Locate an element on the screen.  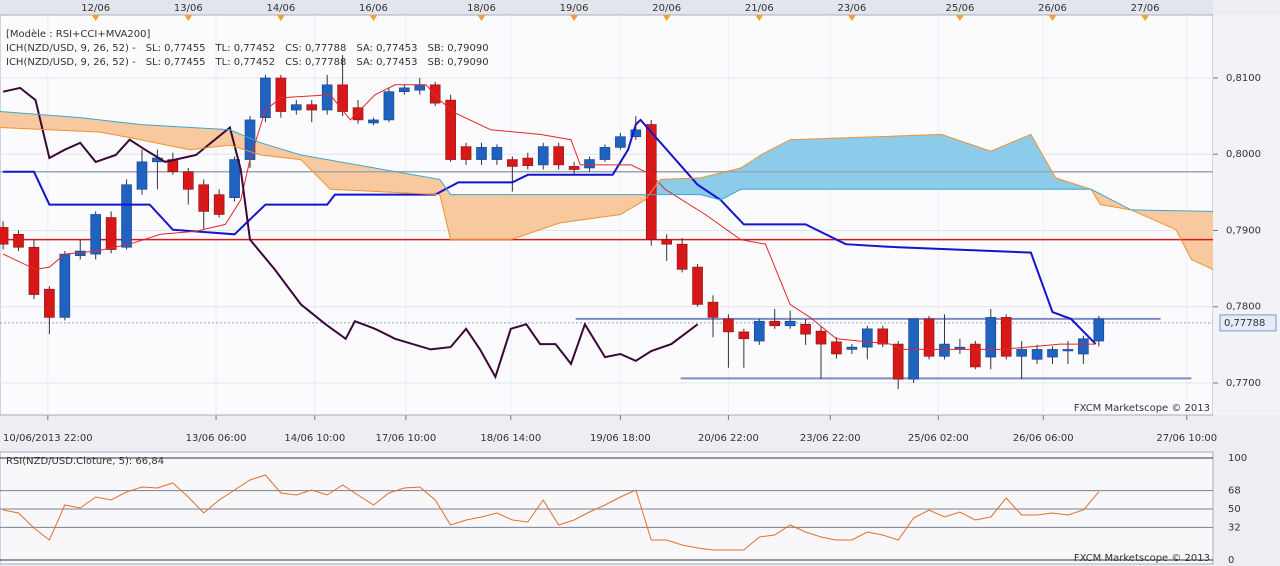
rsi-tick-label: 0 is located at coordinates (1231, 560).